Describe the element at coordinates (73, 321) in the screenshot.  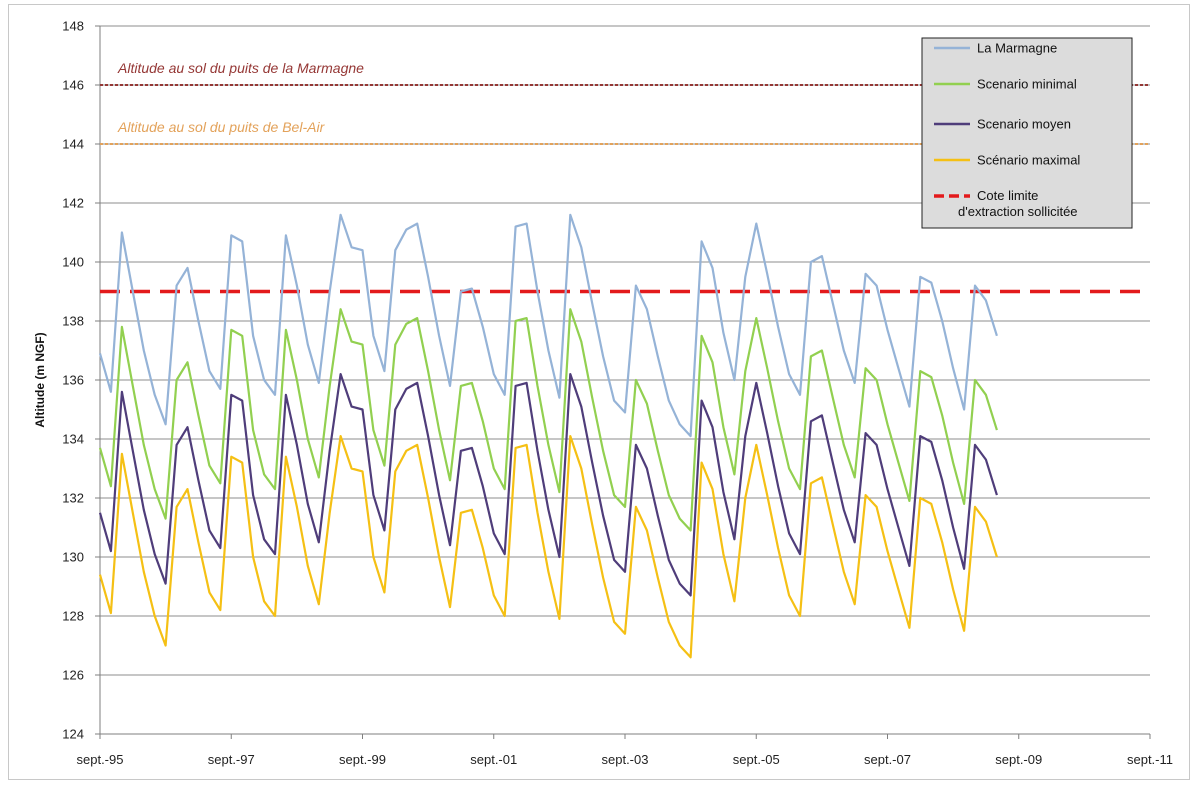
I see `y-tick-label: 138` at that location.